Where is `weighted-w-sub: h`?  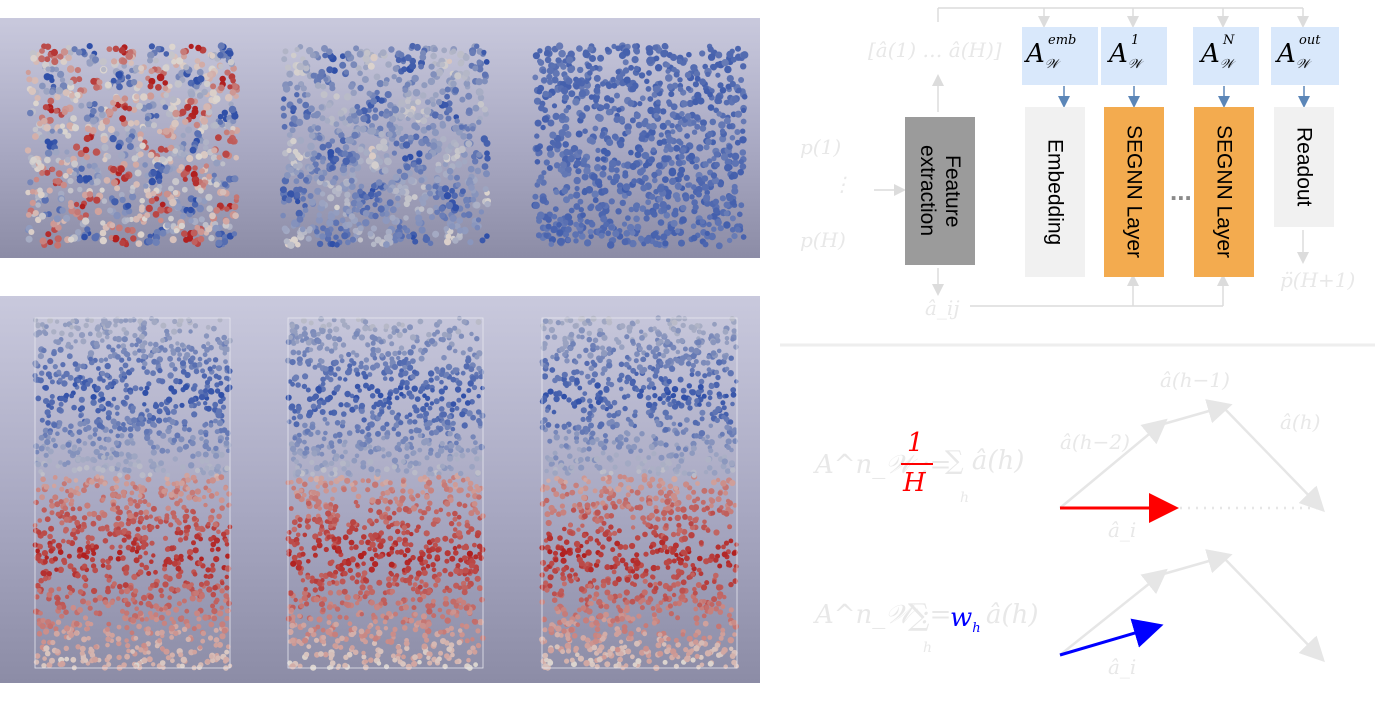
weighted-w-sub: h is located at coordinates (976, 629).